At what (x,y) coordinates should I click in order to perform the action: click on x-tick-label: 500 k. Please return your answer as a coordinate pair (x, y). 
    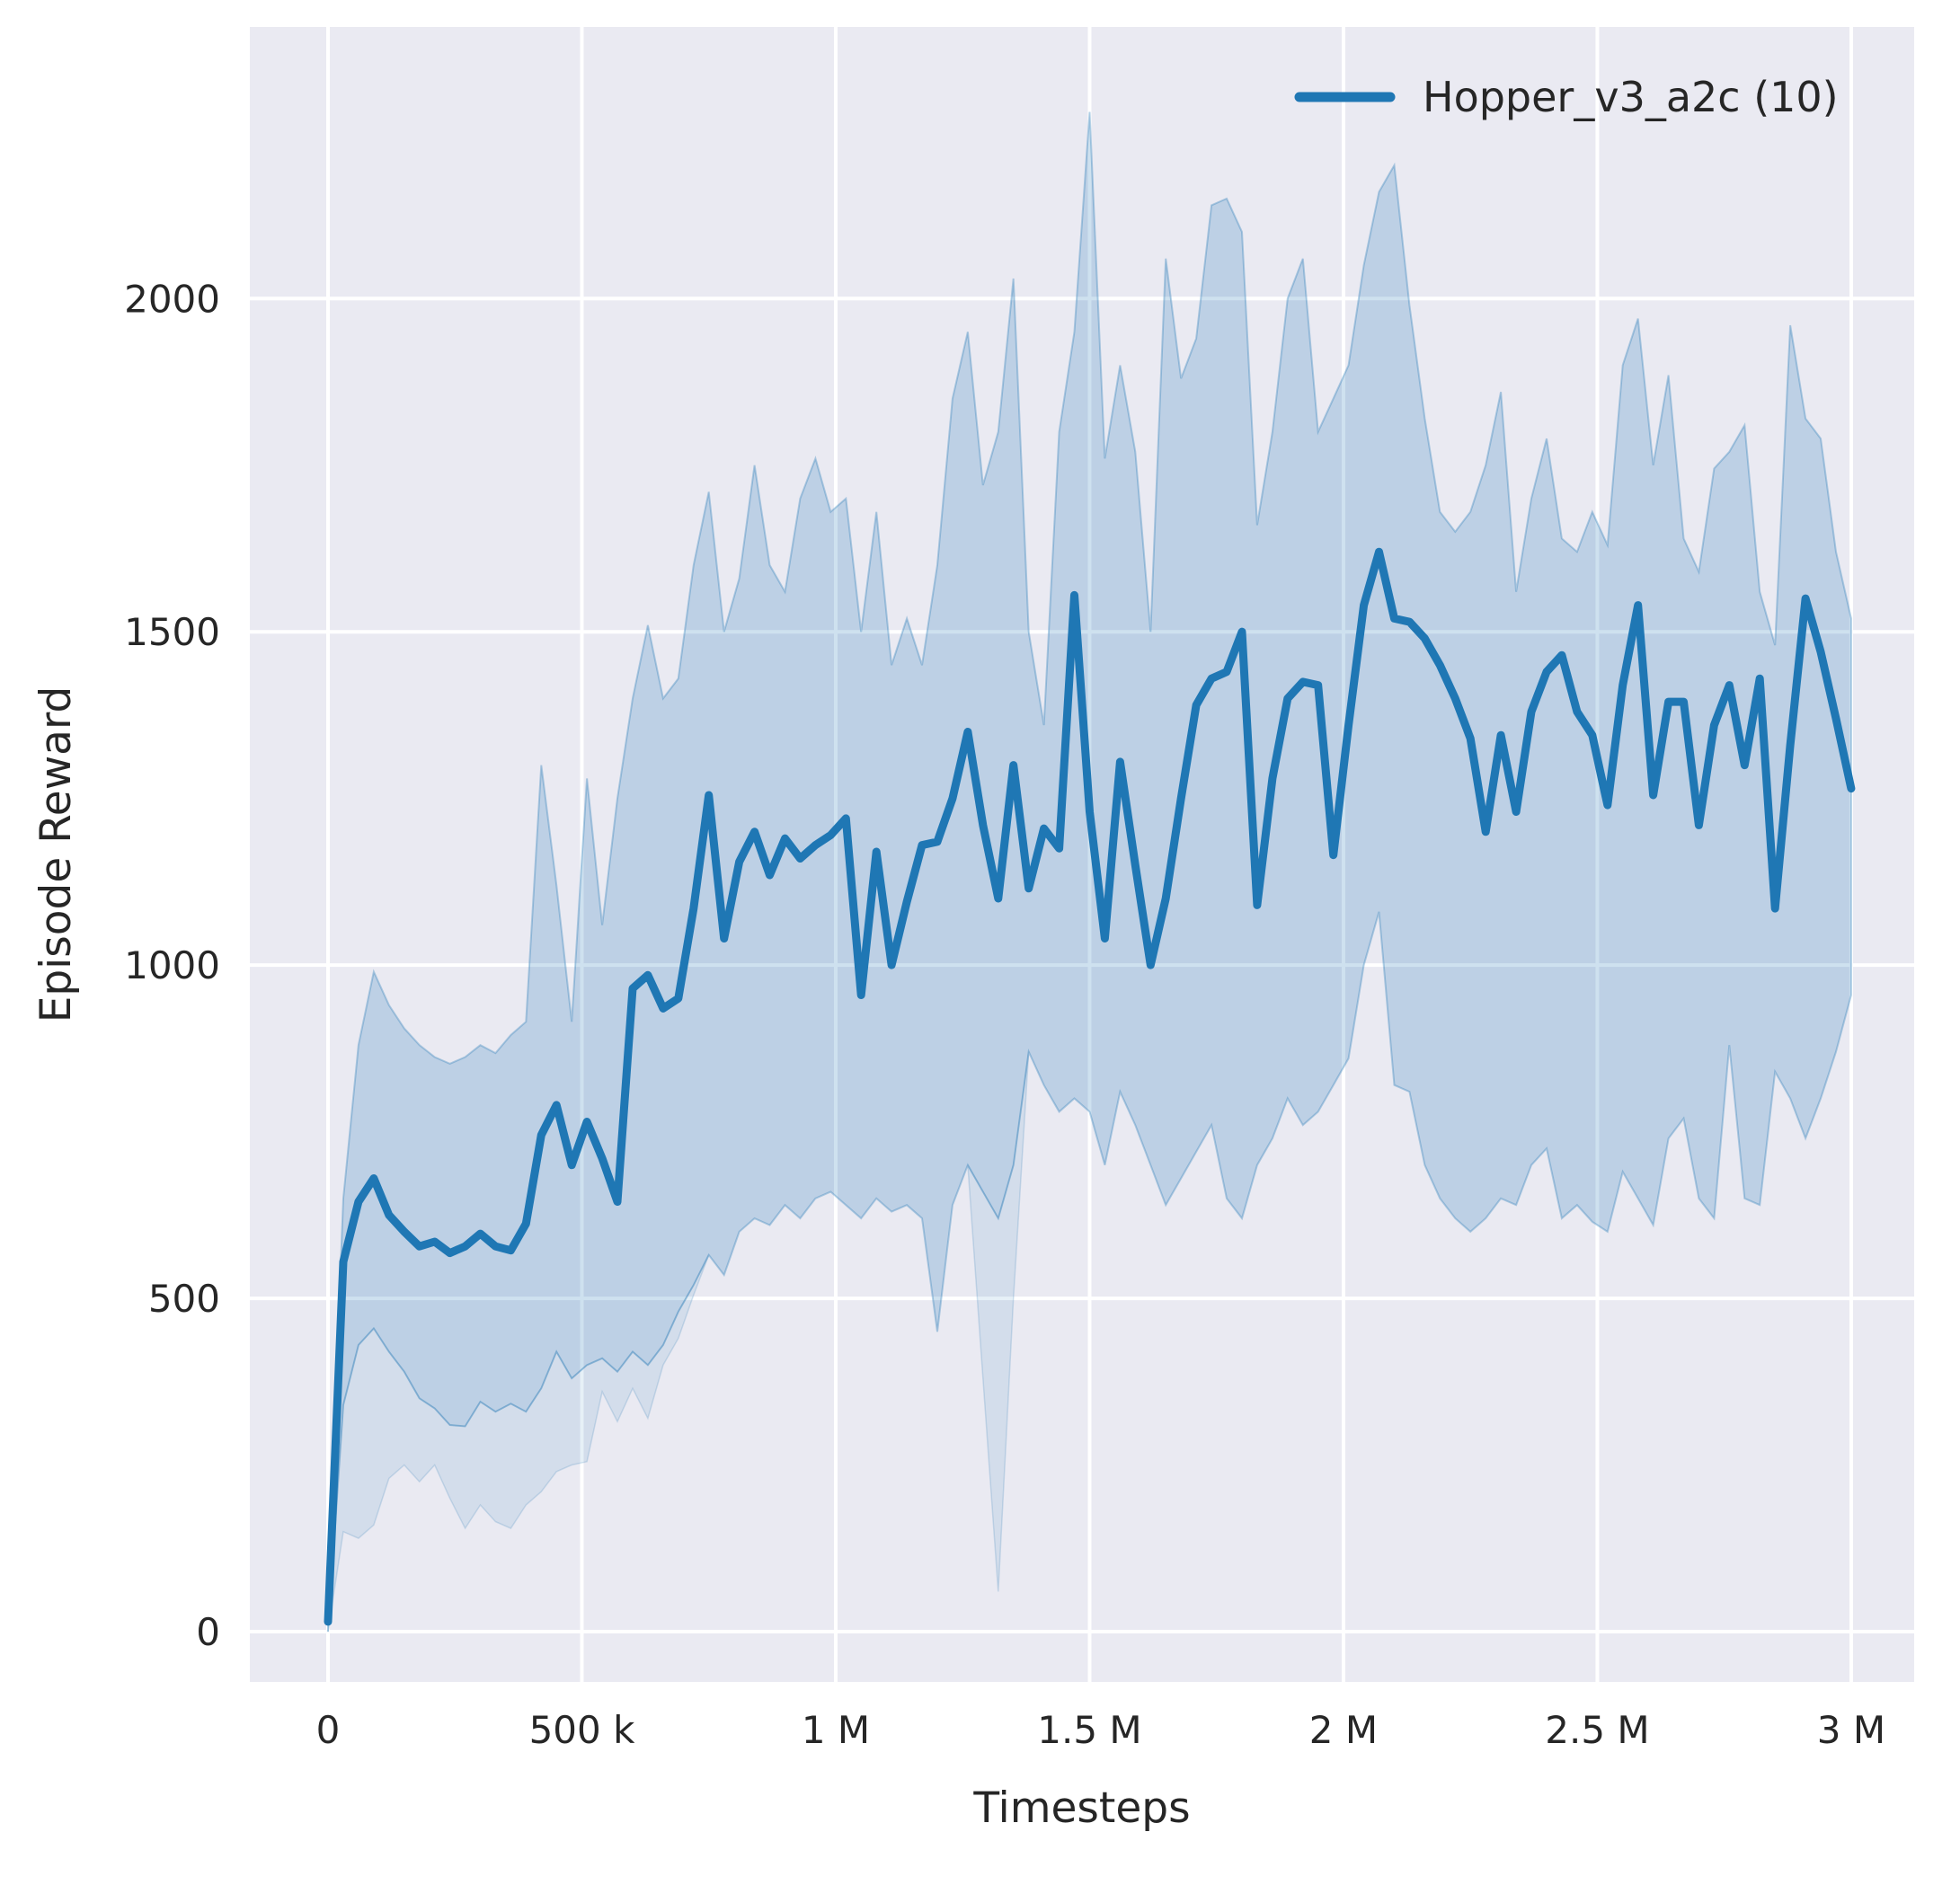
    Looking at the image, I should click on (582, 1730).